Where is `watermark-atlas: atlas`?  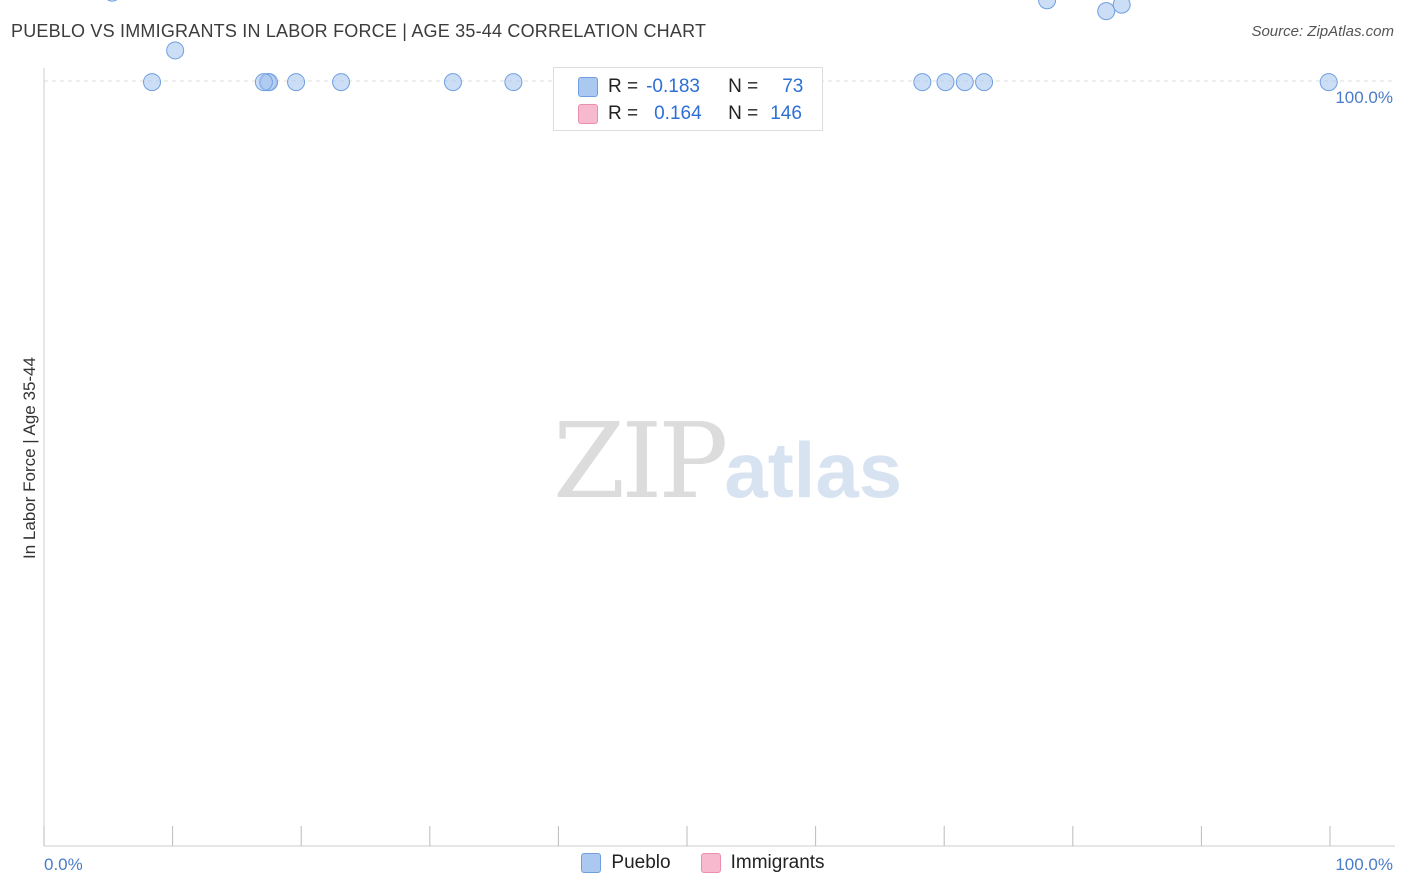 watermark-atlas: atlas is located at coordinates (813, 470).